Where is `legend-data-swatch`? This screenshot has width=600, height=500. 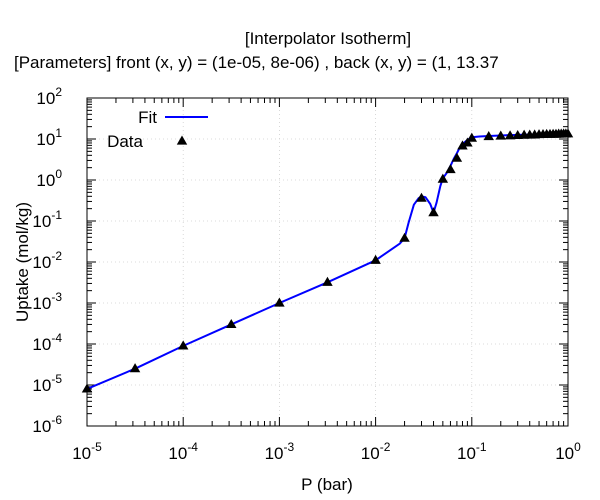
legend-data-swatch is located at coordinates (182, 140).